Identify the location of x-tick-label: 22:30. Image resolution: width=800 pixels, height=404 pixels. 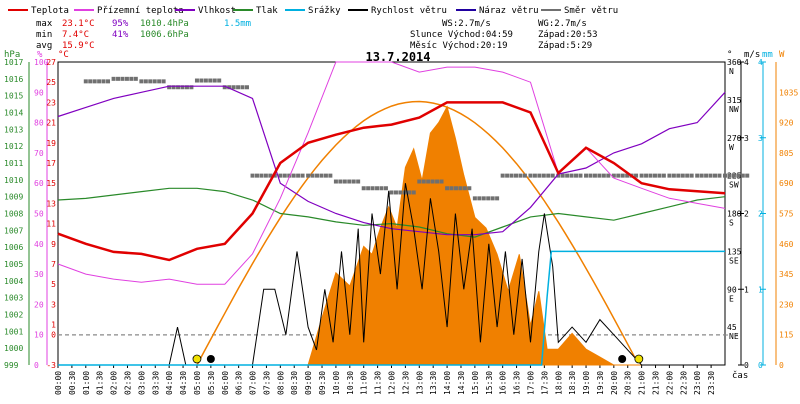
(683, 383).